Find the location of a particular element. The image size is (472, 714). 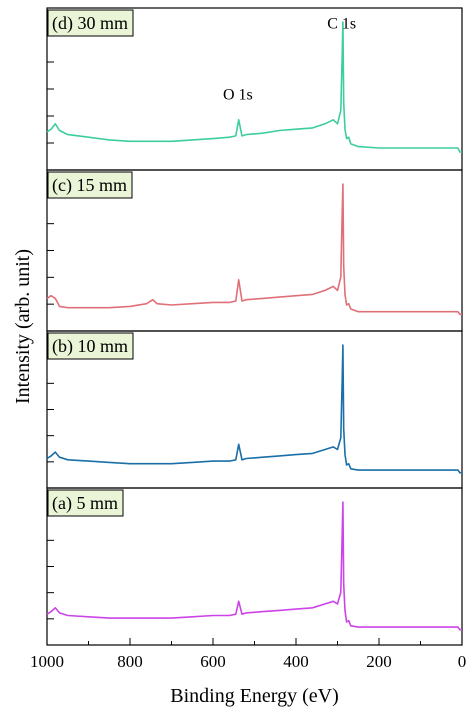

peak-annotation: O 1s is located at coordinates (238, 95).